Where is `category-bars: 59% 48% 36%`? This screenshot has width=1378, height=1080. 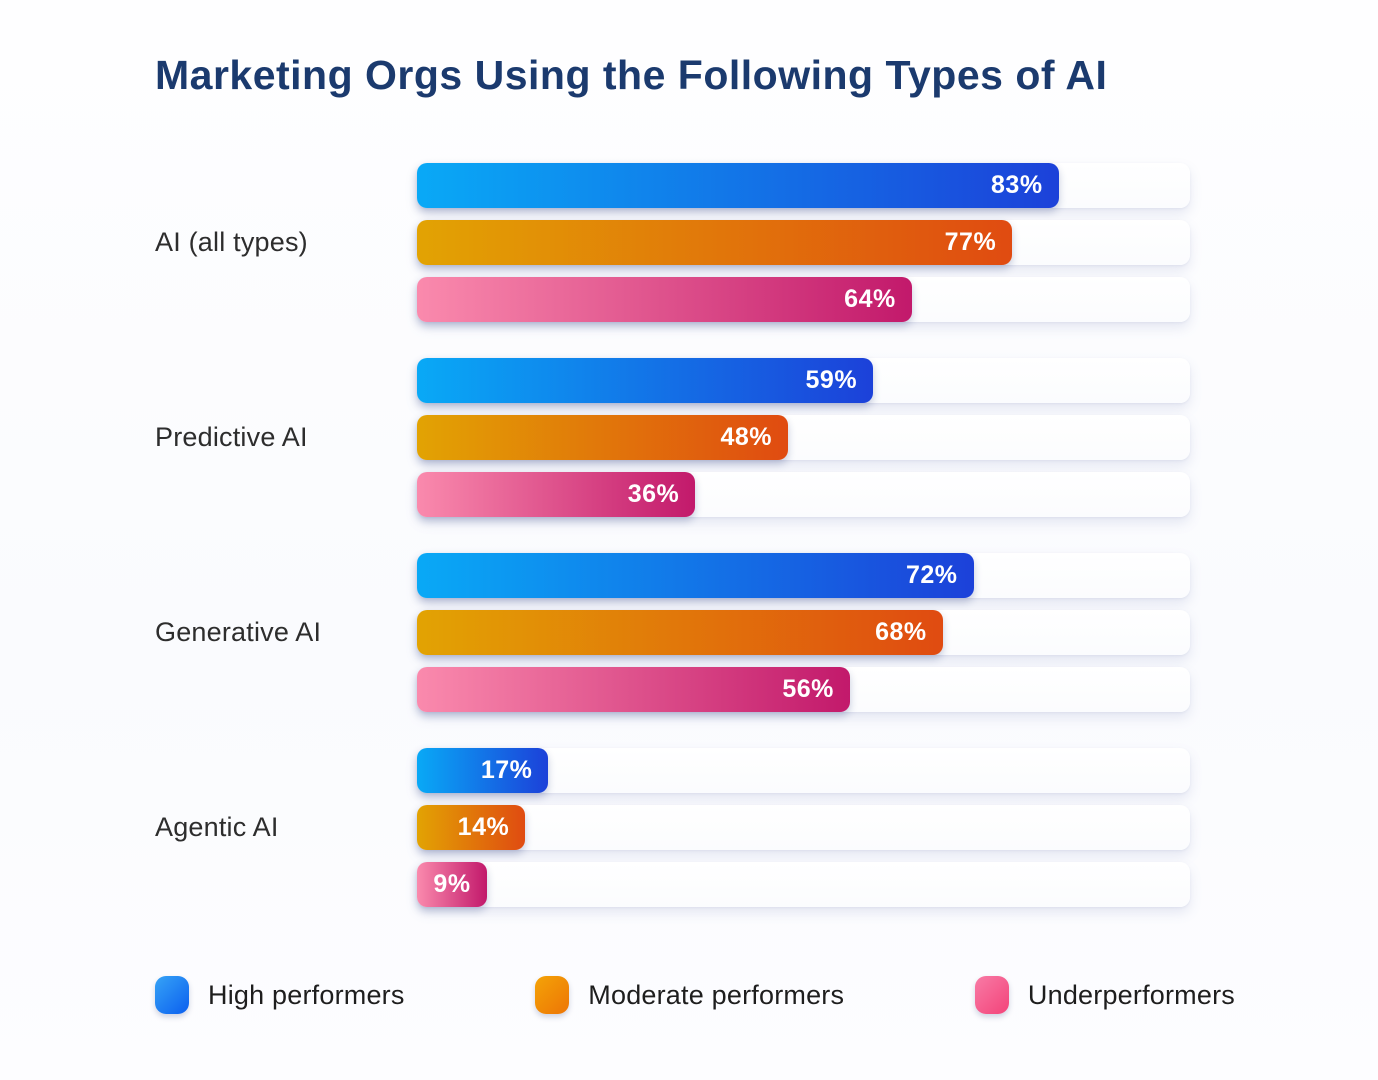 category-bars: 59% 48% 36% is located at coordinates (803, 437).